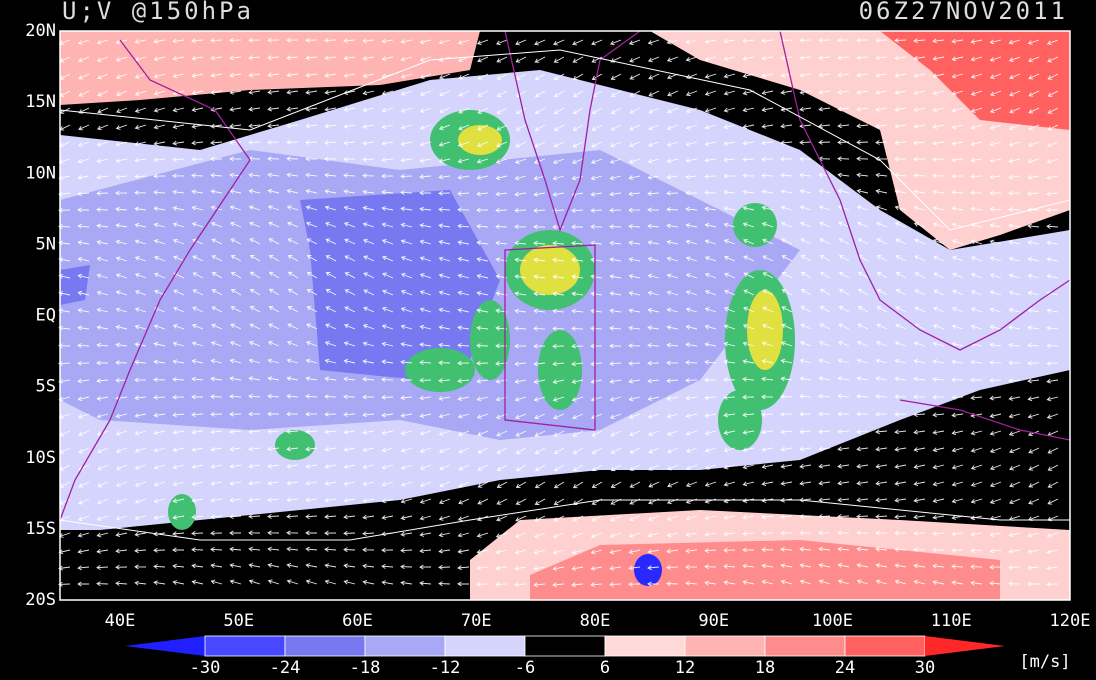 This screenshot has height=680, width=1096. Describe the element at coordinates (951, 621) in the screenshot. I see `longitude-label: 110E` at that location.